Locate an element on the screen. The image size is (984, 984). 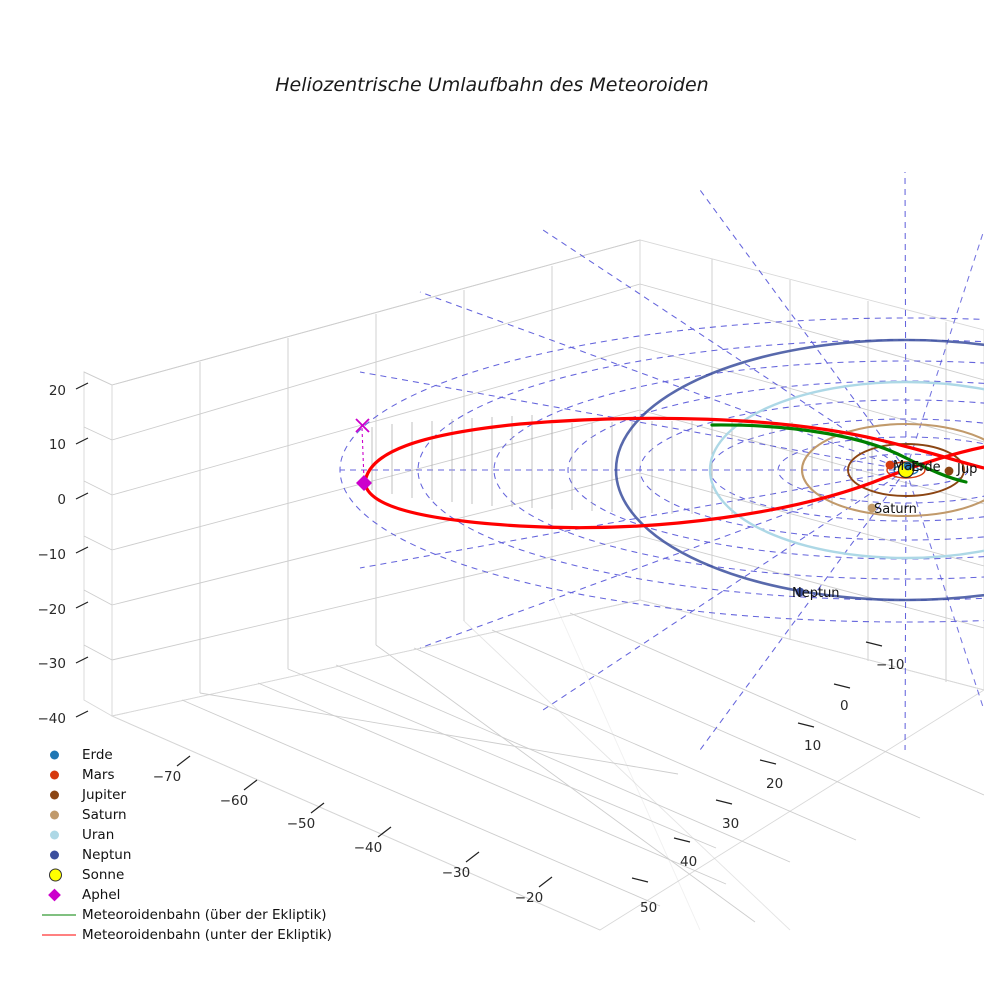
aphel-projection-x-icon is located at coordinates (362, 425).